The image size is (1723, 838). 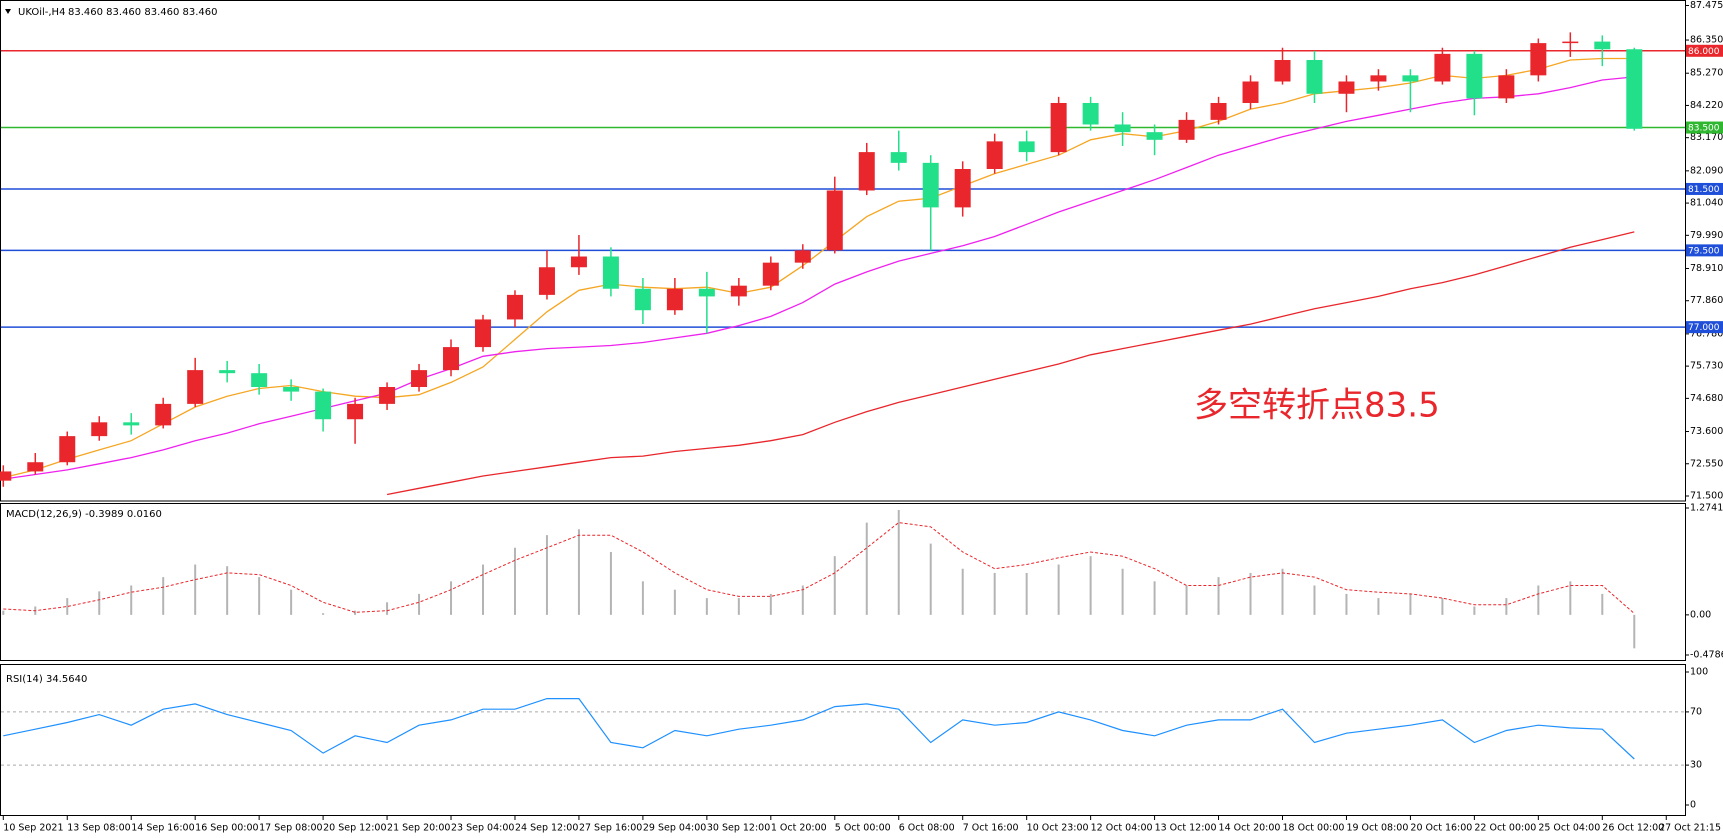 I want to click on y-tick-label: 85.270, so click(x=1706, y=73).